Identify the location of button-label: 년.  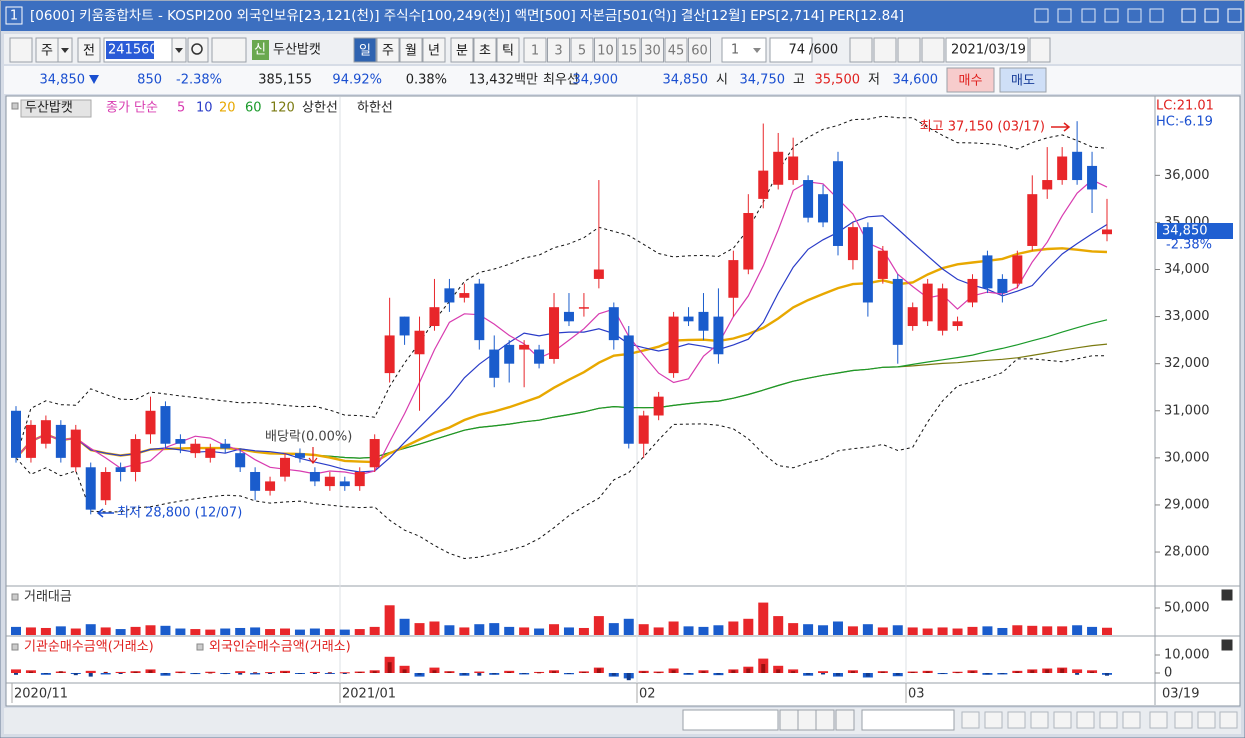
(434, 51).